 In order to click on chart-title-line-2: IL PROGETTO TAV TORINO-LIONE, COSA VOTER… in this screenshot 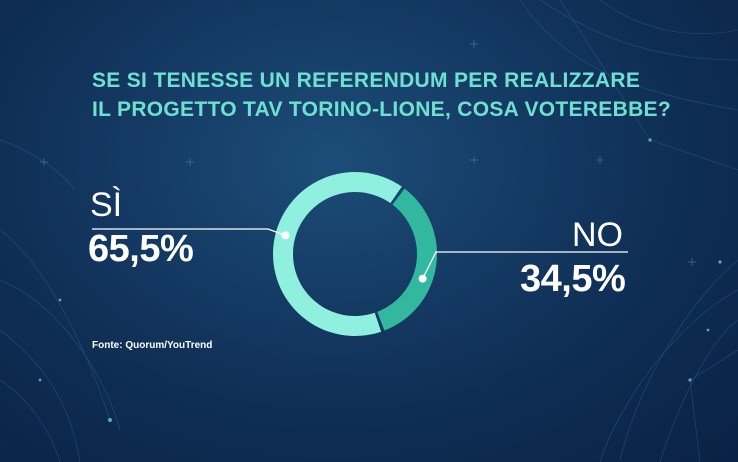, I will do `click(381, 109)`.